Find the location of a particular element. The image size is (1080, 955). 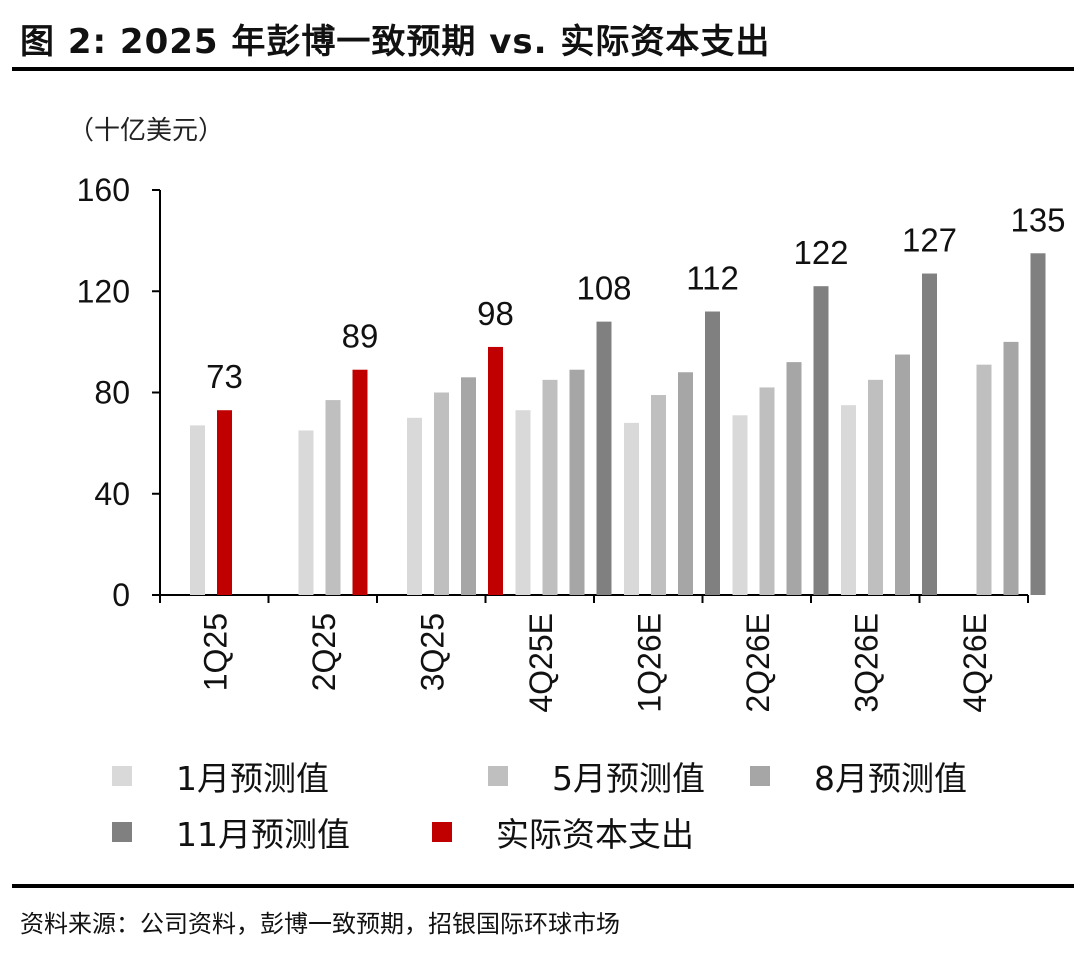

x-tick-label: 1Q26E is located at coordinates (649, 663).